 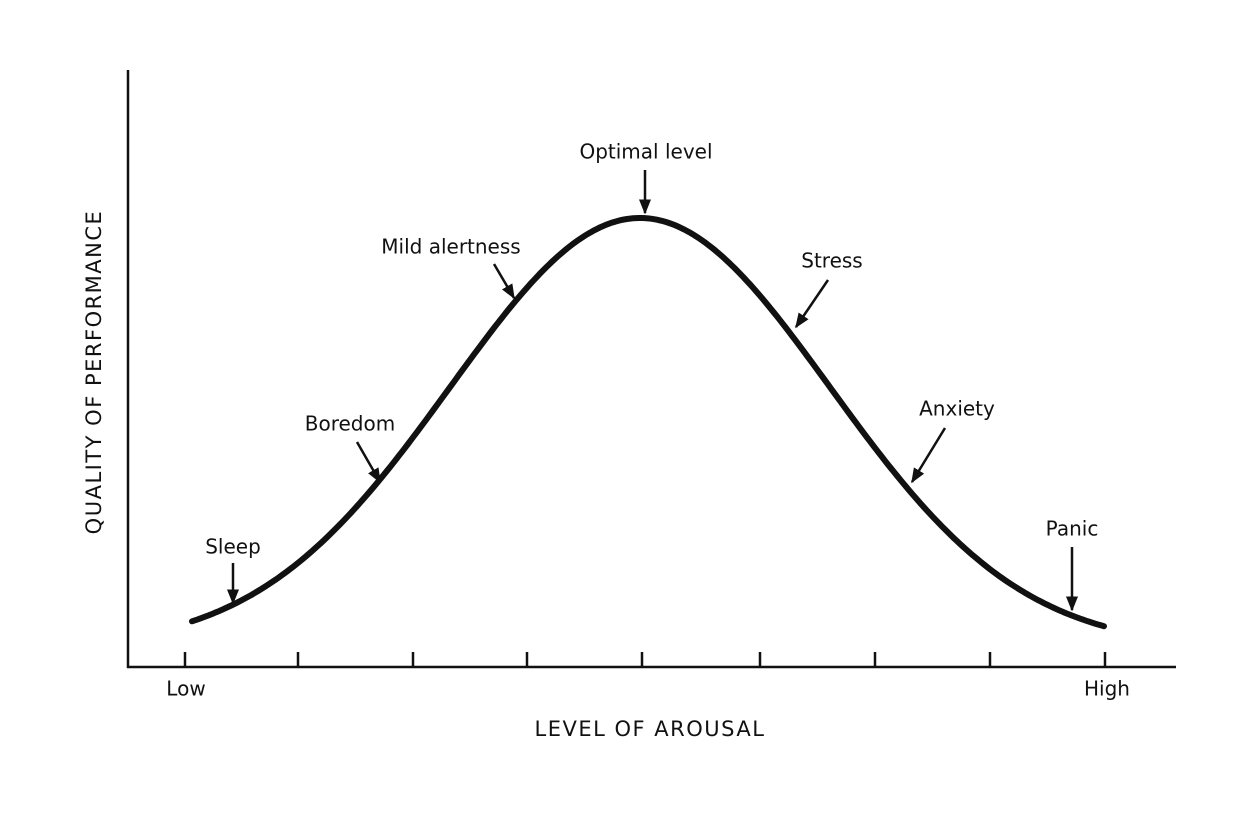 I want to click on tick-marks, so click(x=645, y=659).